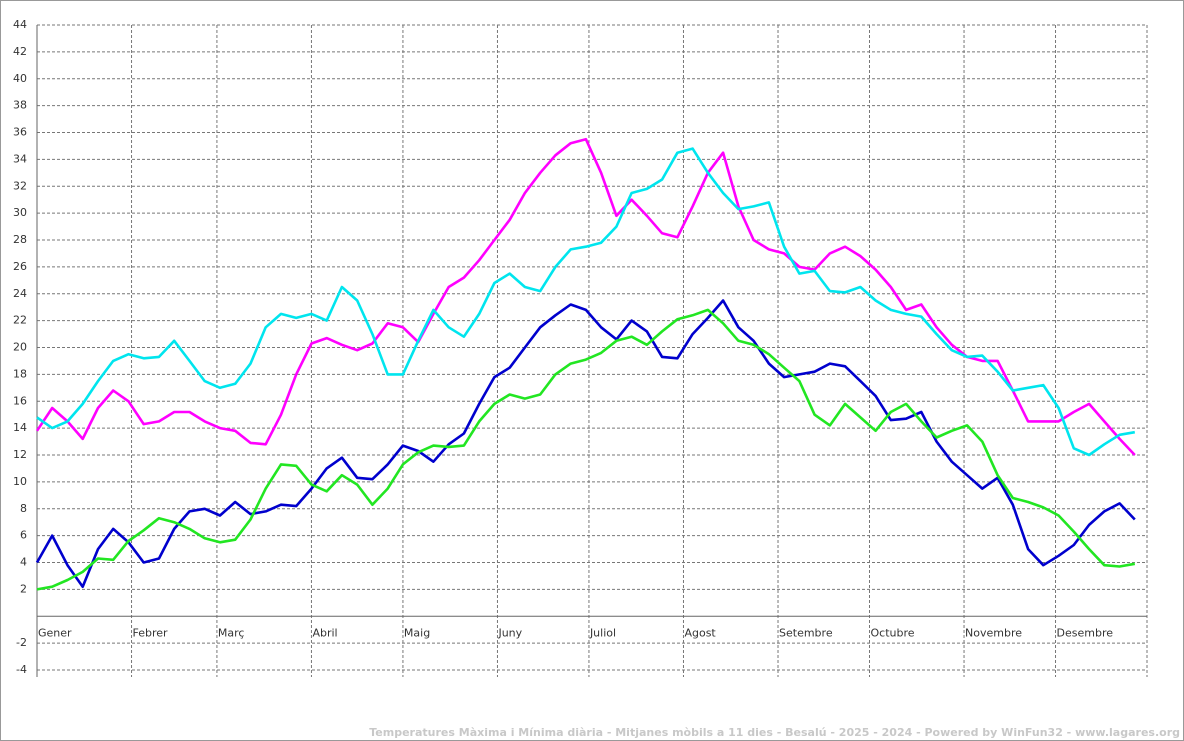  I want to click on x-tick-label: Setembre, so click(806, 632).